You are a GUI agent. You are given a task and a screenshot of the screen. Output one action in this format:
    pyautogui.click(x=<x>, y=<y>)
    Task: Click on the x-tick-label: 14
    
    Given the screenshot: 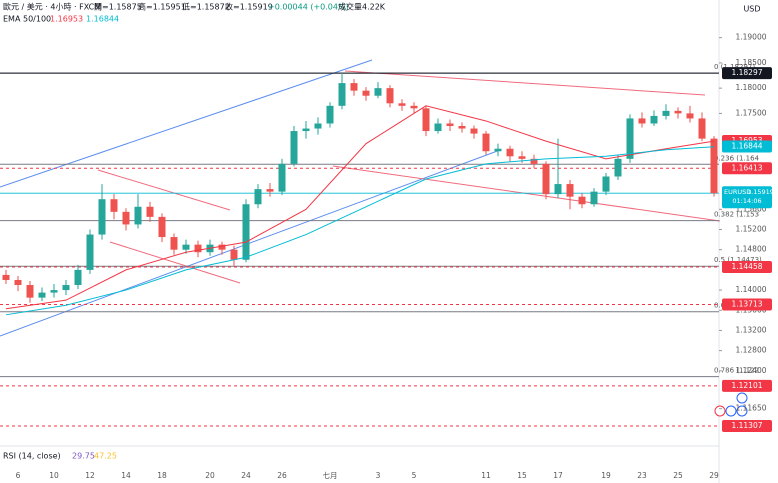 What is the action you would take?
    pyautogui.click(x=126, y=475)
    